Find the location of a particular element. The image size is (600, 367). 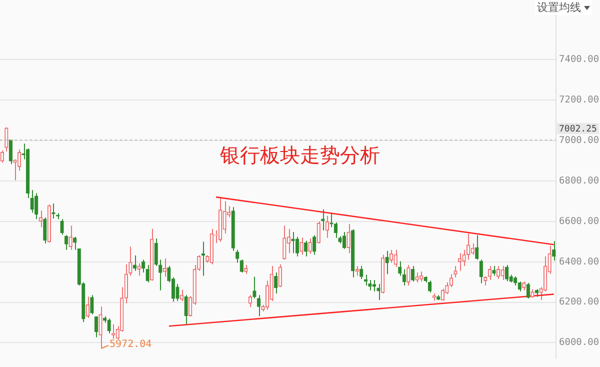

y-tick-label: 6800.00 is located at coordinates (579, 180).